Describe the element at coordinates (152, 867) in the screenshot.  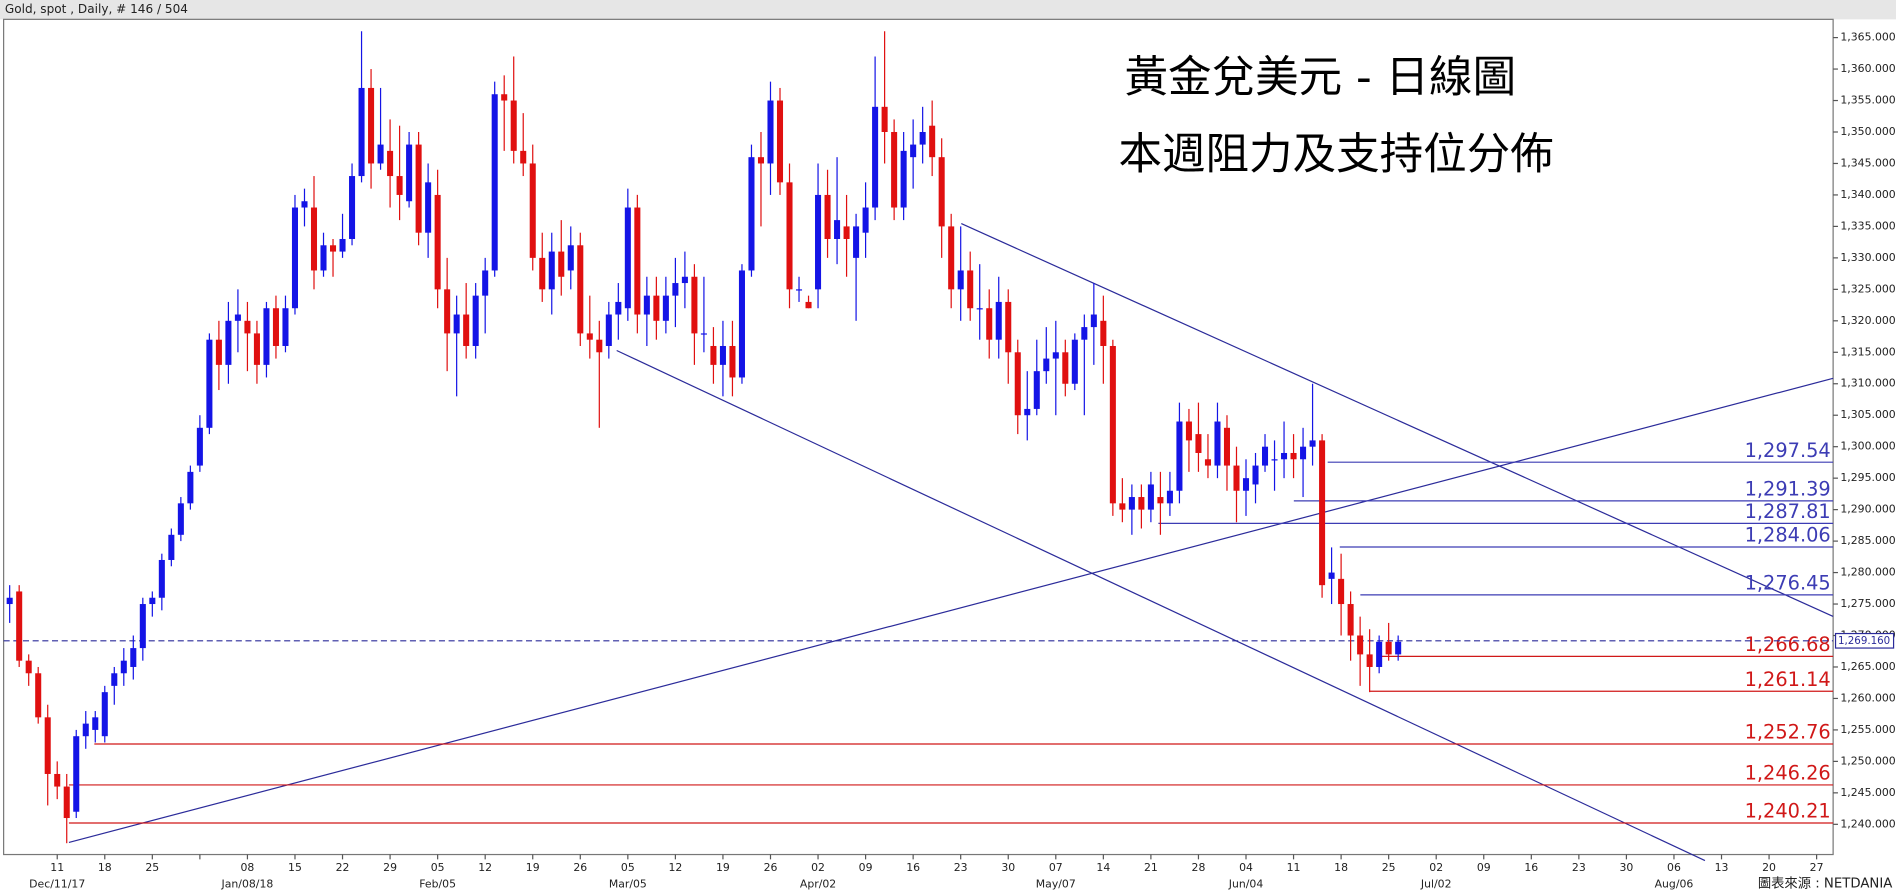
I see `x-tick-label: 25` at that location.